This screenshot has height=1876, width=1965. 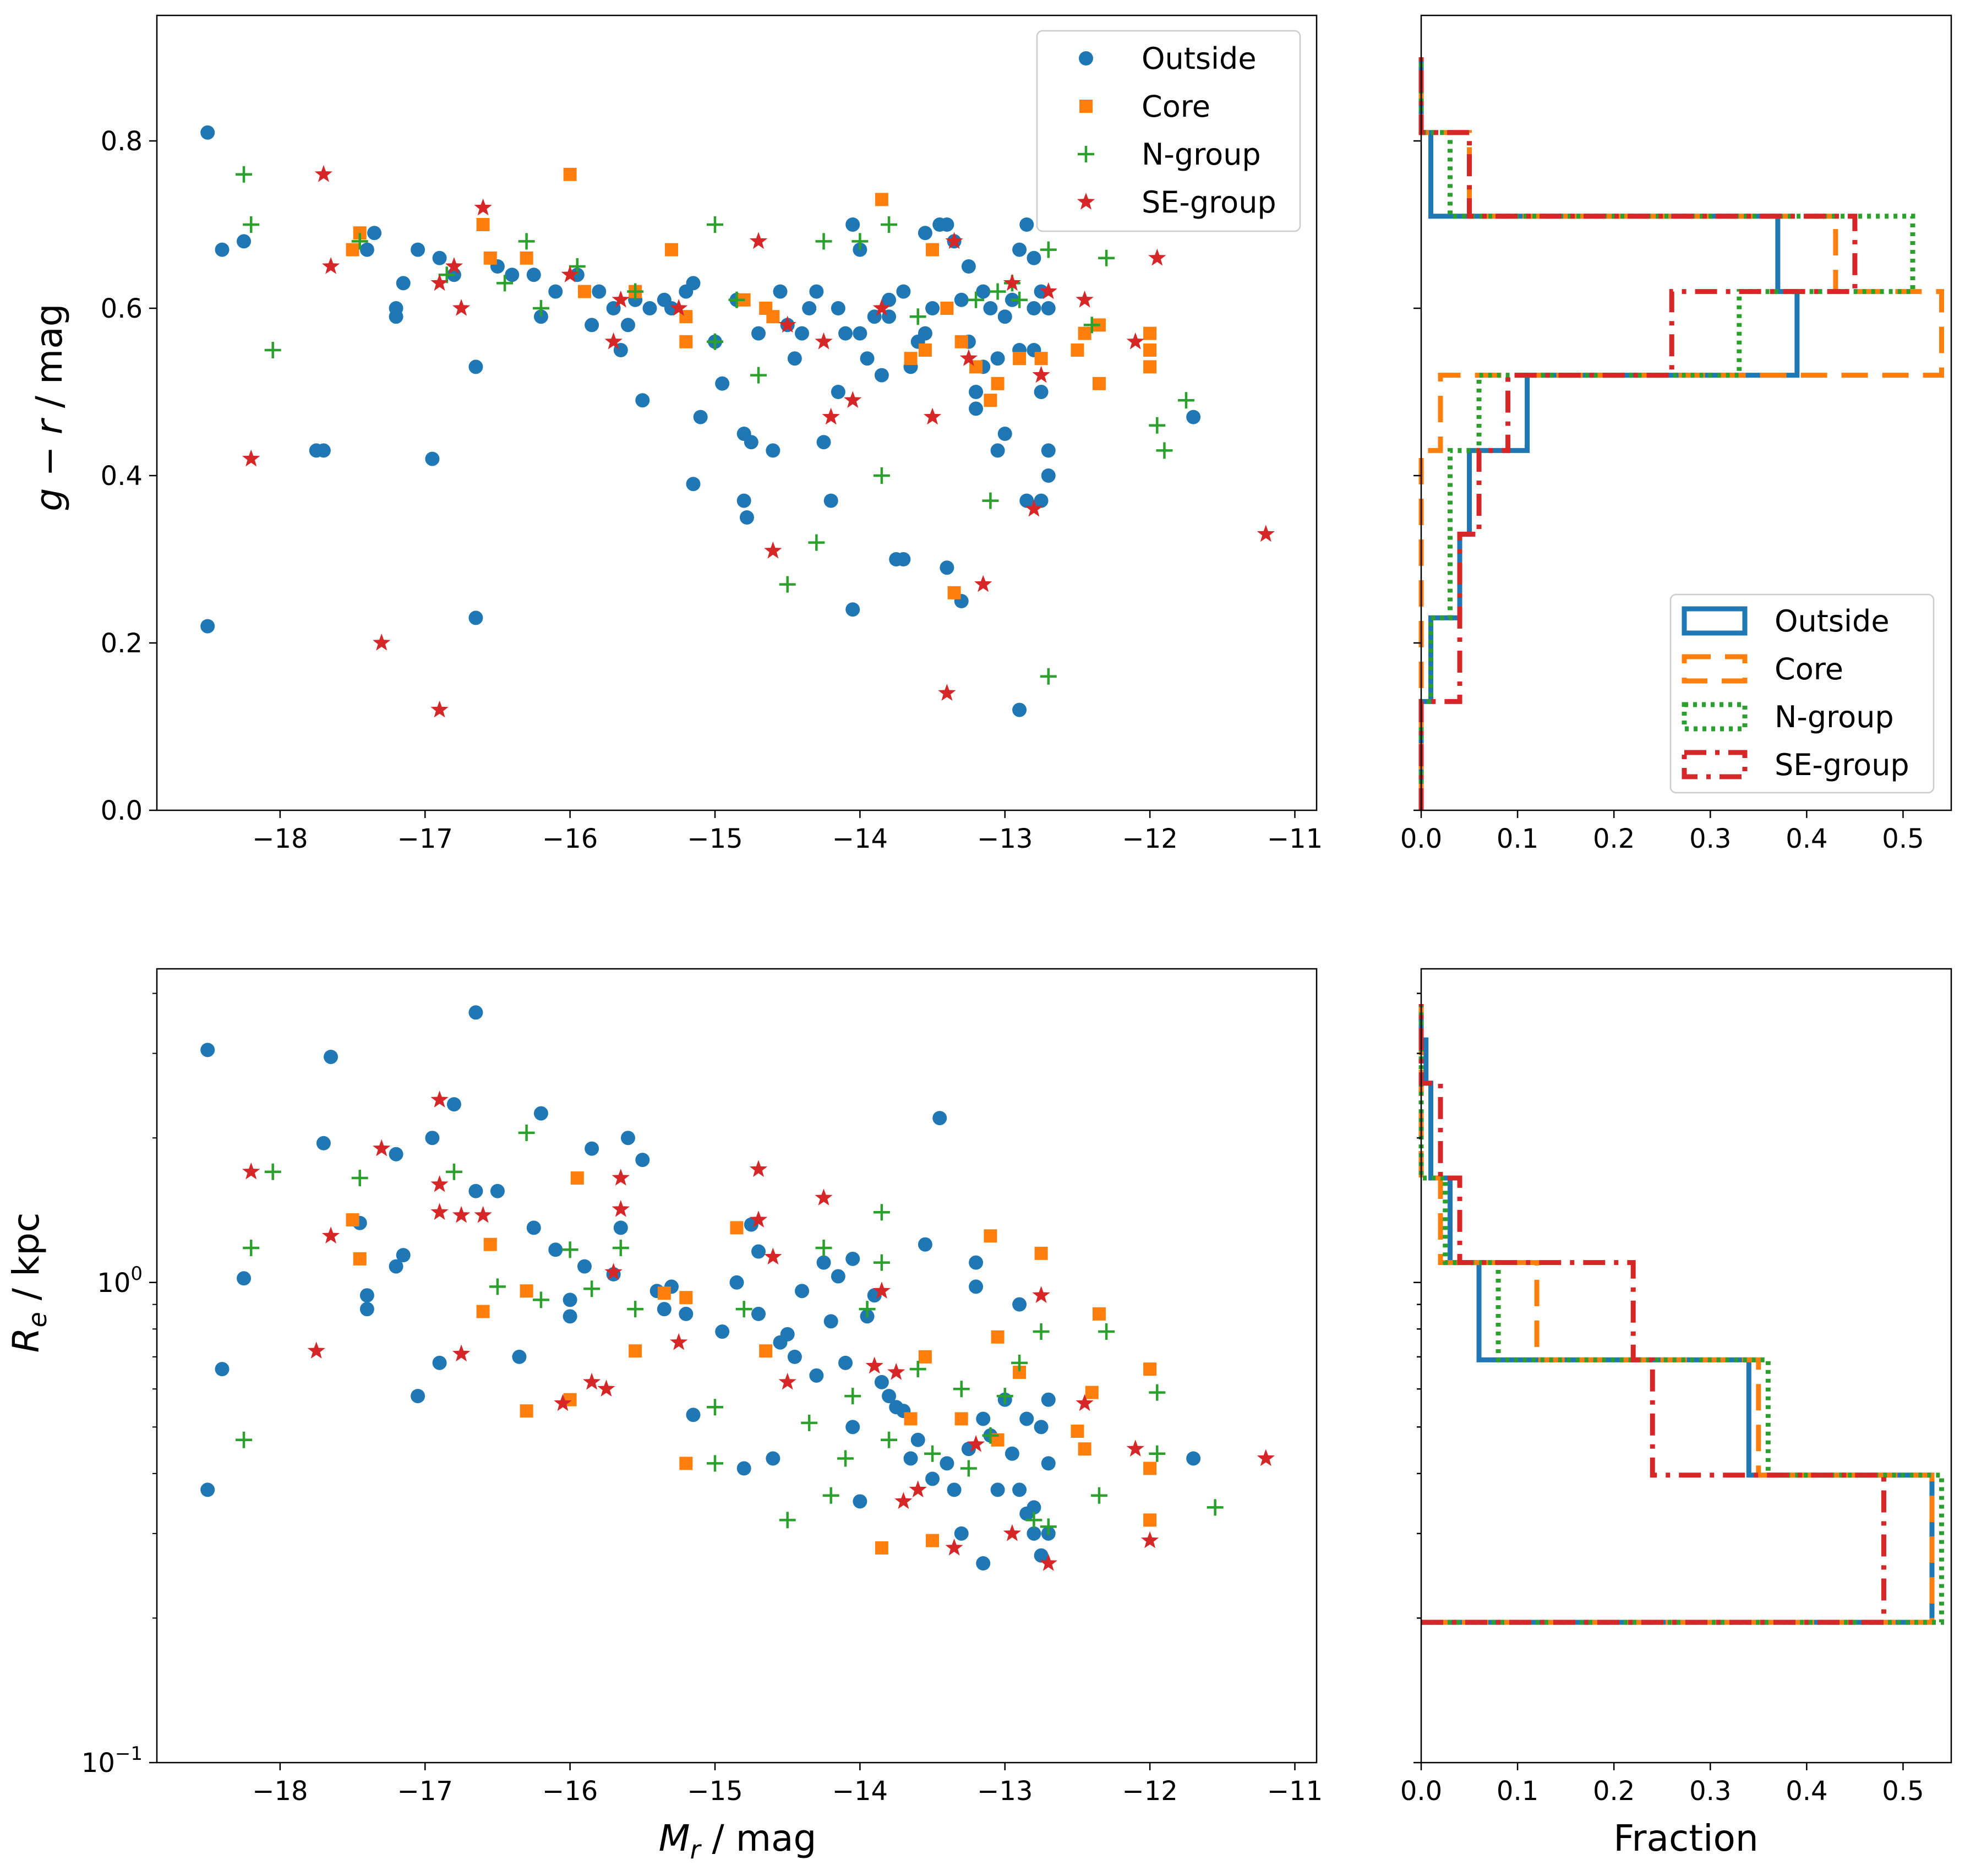 I want to click on n-group-legend-label: N-group, so click(x=1201, y=155).